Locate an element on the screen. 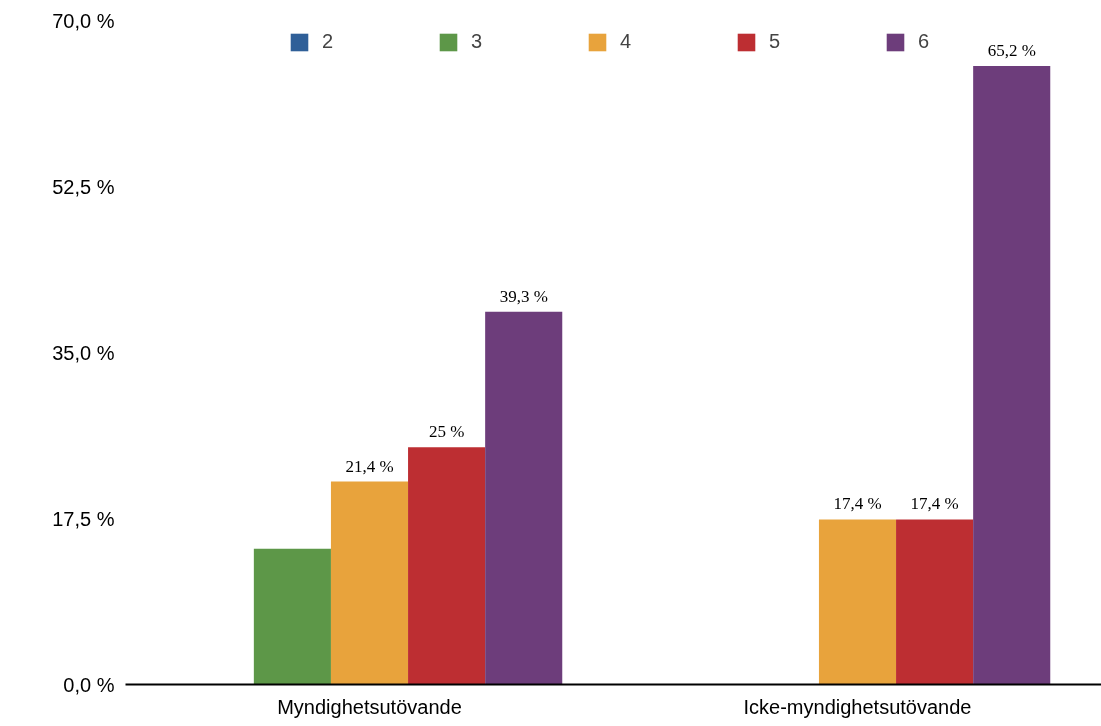 Image resolution: width=1101 pixels, height=726 pixels. data-label: 39,3 % is located at coordinates (523, 296).